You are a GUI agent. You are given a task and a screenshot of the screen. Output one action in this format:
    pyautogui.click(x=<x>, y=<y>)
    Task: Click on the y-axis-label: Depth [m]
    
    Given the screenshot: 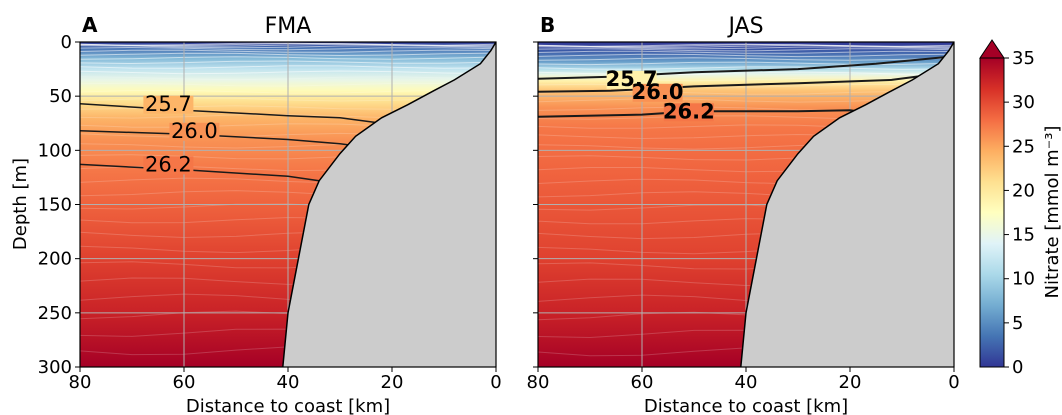 What is the action you would take?
    pyautogui.click(x=20, y=204)
    